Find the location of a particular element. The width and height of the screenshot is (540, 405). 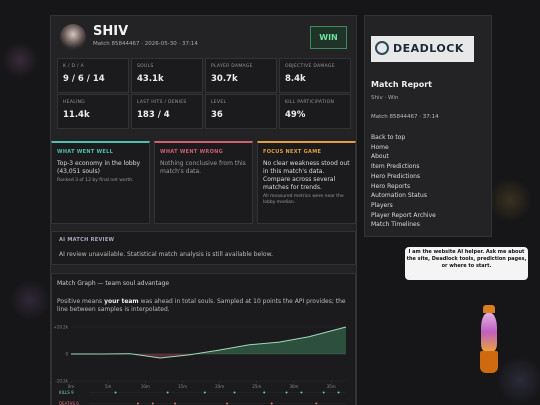

sidebar-link: Hero Predictions is located at coordinates (396, 176).